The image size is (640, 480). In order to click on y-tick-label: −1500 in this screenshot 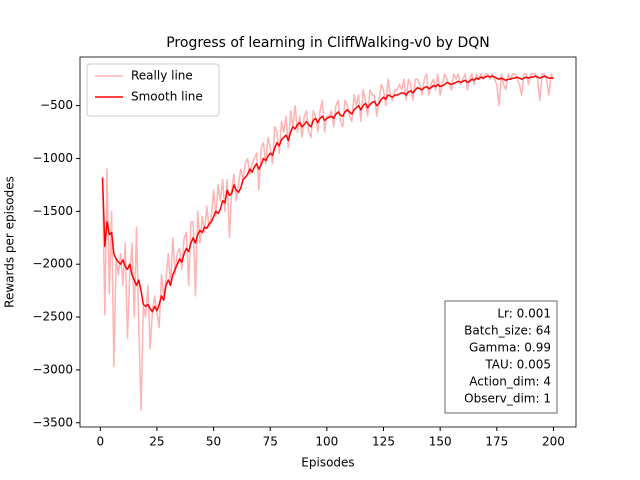, I will do `click(52, 211)`.